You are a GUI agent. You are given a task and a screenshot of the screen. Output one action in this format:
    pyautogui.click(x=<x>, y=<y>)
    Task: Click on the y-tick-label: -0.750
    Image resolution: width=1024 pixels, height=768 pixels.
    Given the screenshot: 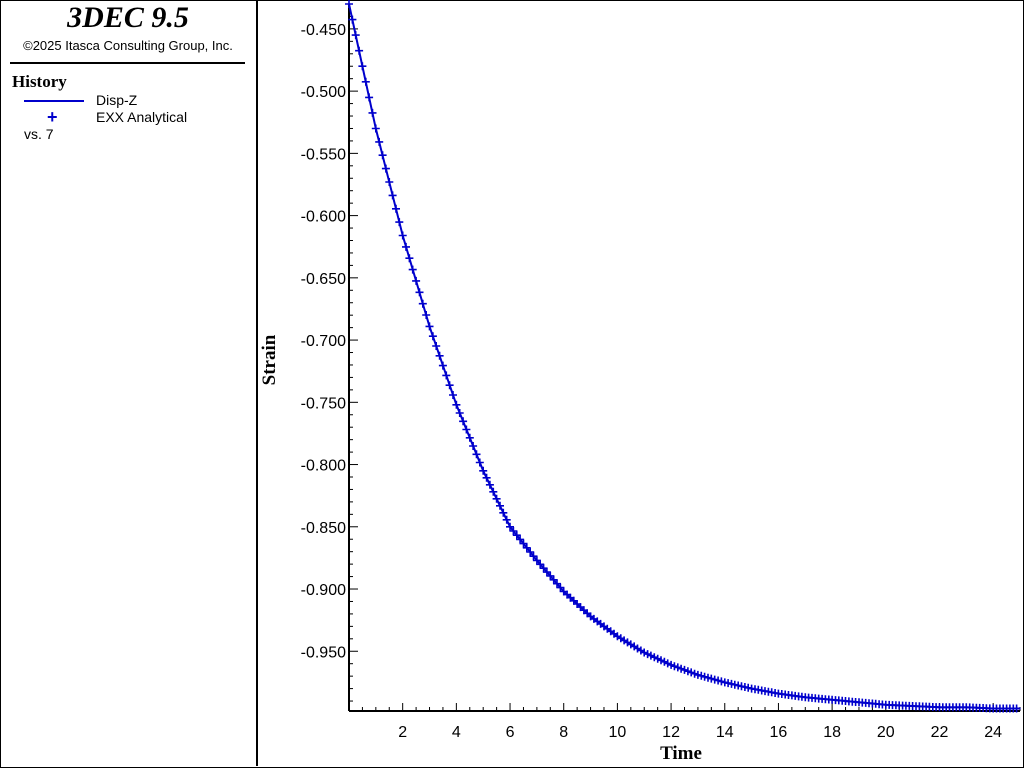 What is the action you would take?
    pyautogui.click(x=323, y=403)
    